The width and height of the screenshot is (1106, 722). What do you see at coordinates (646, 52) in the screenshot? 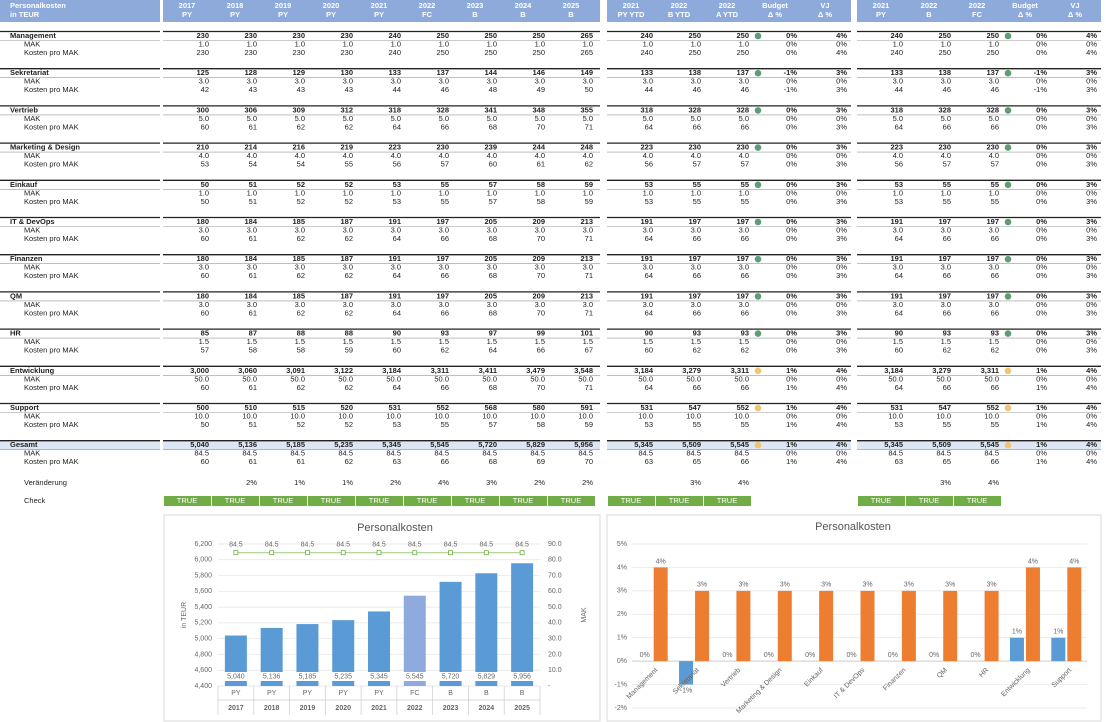
I see `cell: 240` at bounding box center [646, 52].